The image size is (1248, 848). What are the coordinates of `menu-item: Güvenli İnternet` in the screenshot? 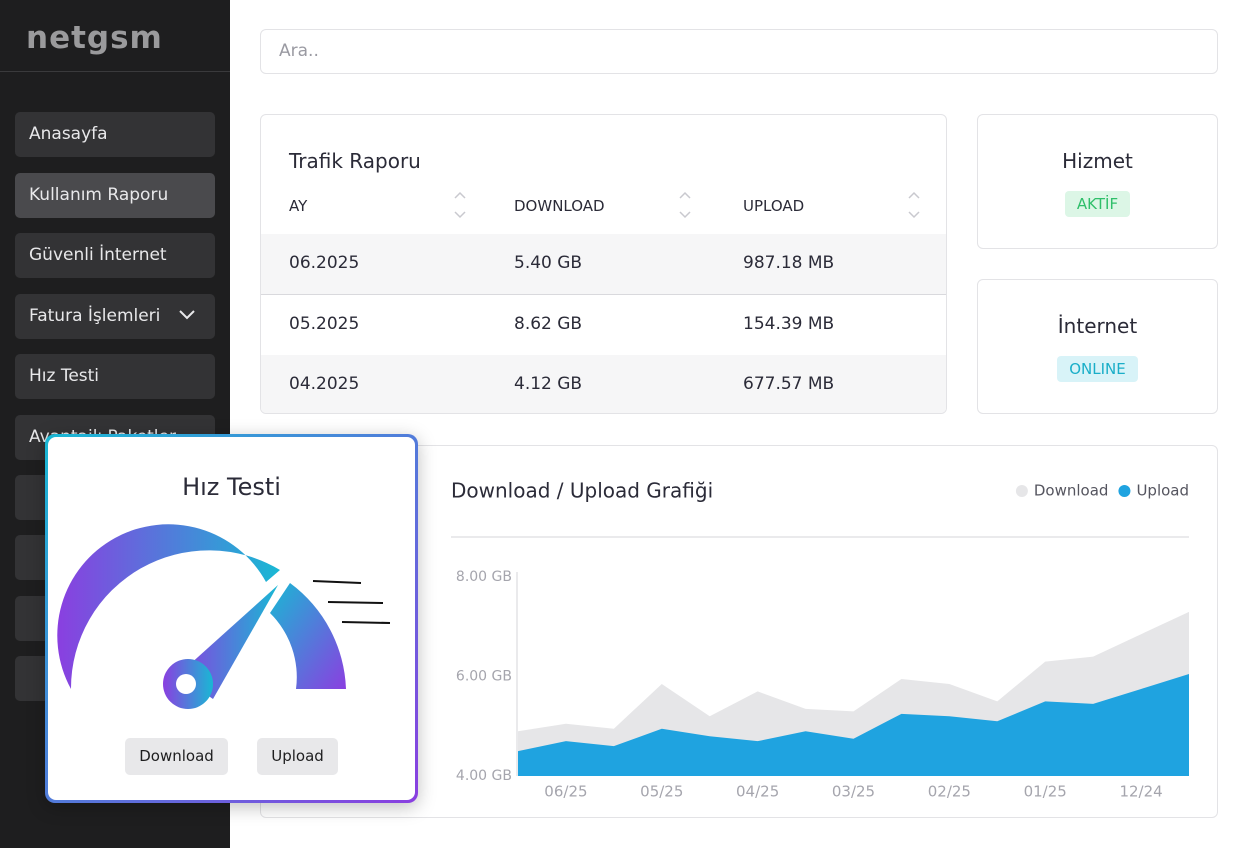 It's located at (115, 255).